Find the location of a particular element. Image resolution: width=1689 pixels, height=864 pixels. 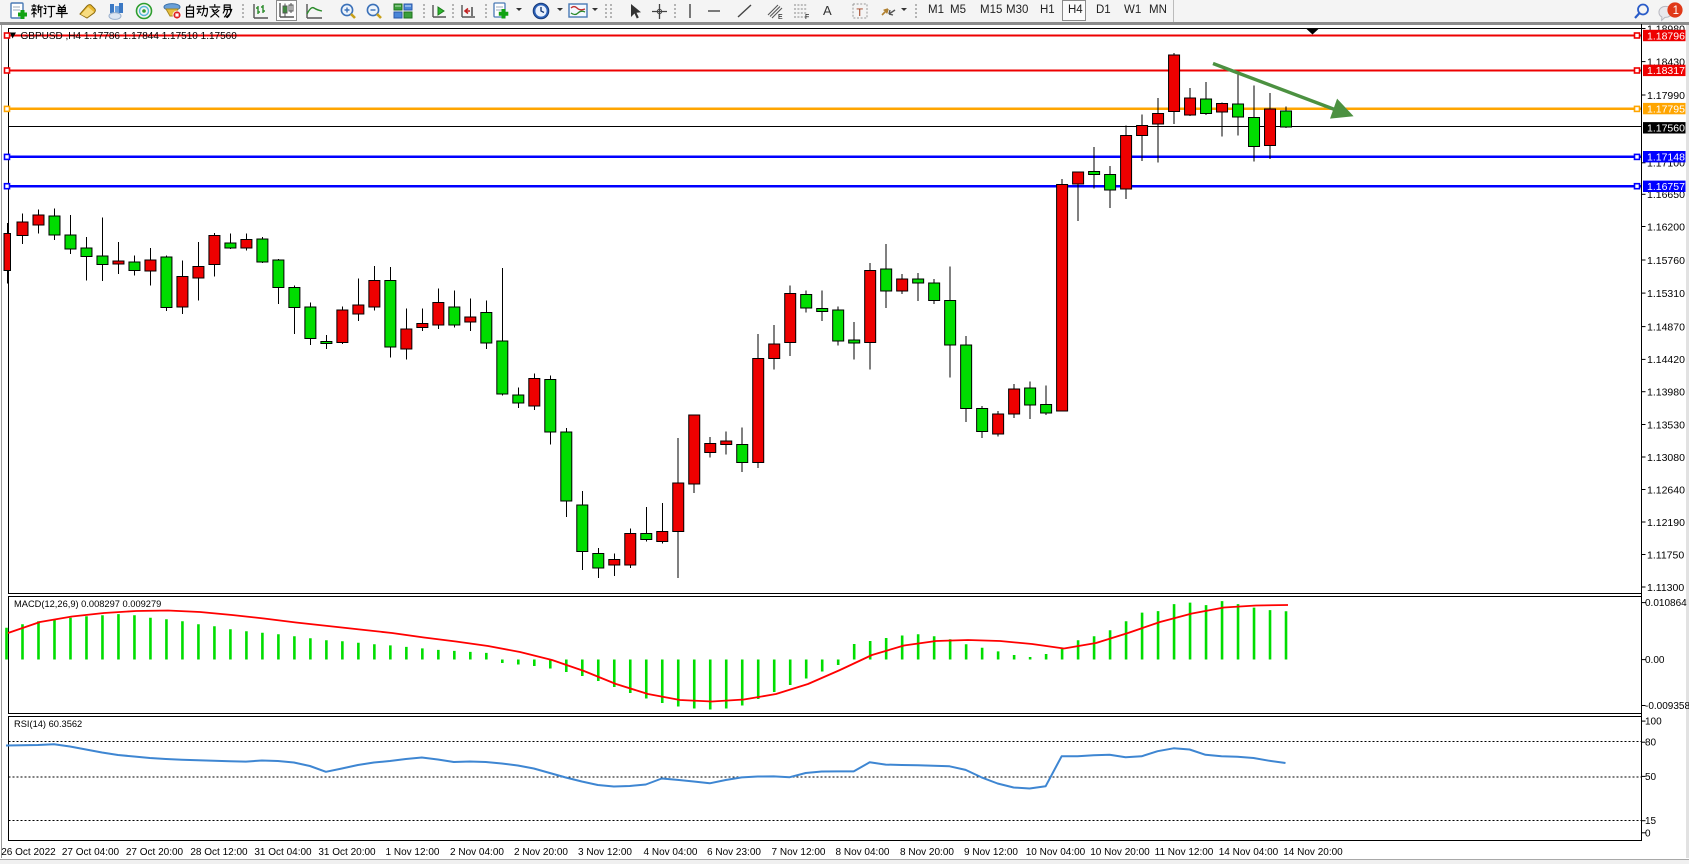

svg-text: 2 Nov 20:00 is located at coordinates (541, 852).